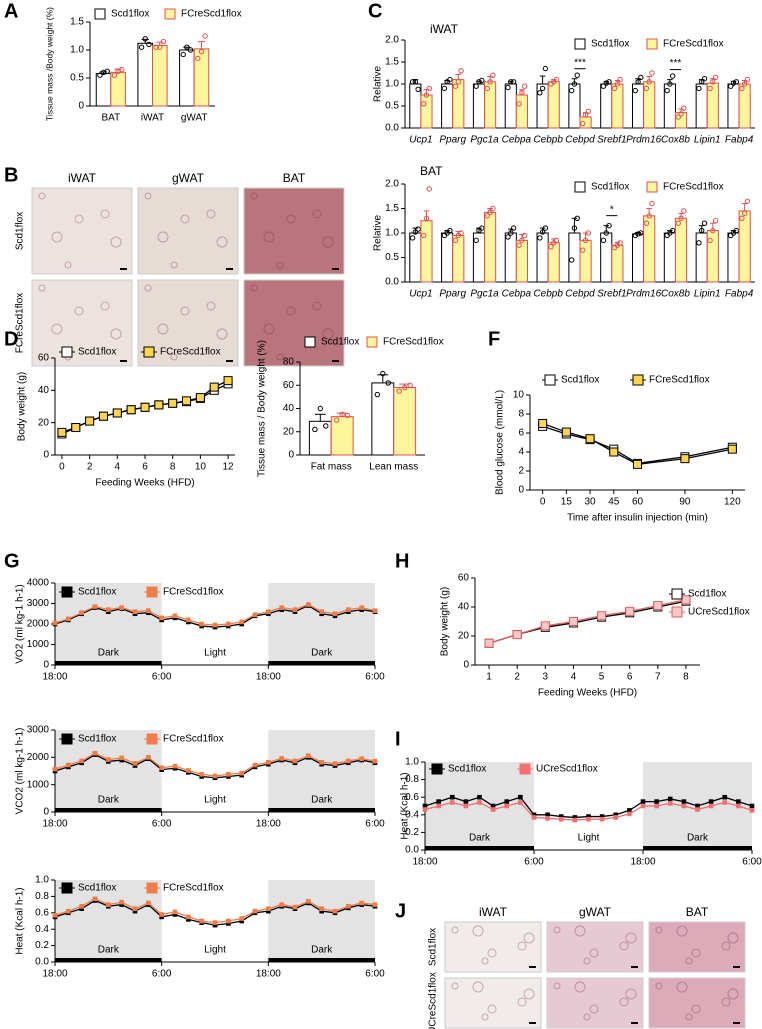 Image resolution: width=762 pixels, height=1029 pixels. I want to click on x-tick-label: gWAT, so click(194, 118).